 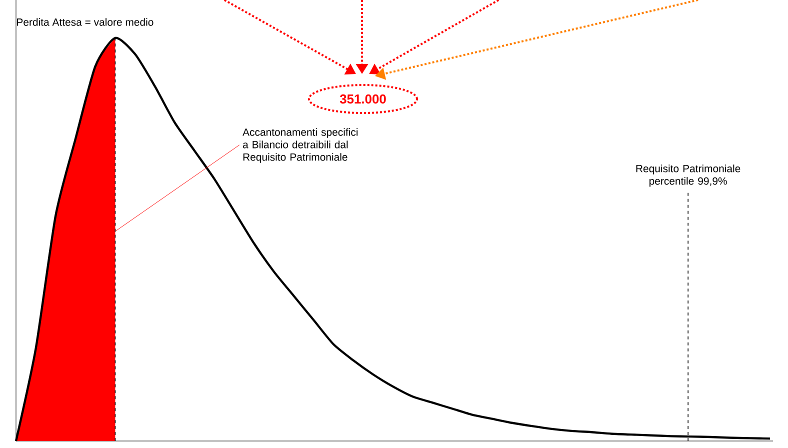 I want to click on annotation: 351.000, so click(x=363, y=99).